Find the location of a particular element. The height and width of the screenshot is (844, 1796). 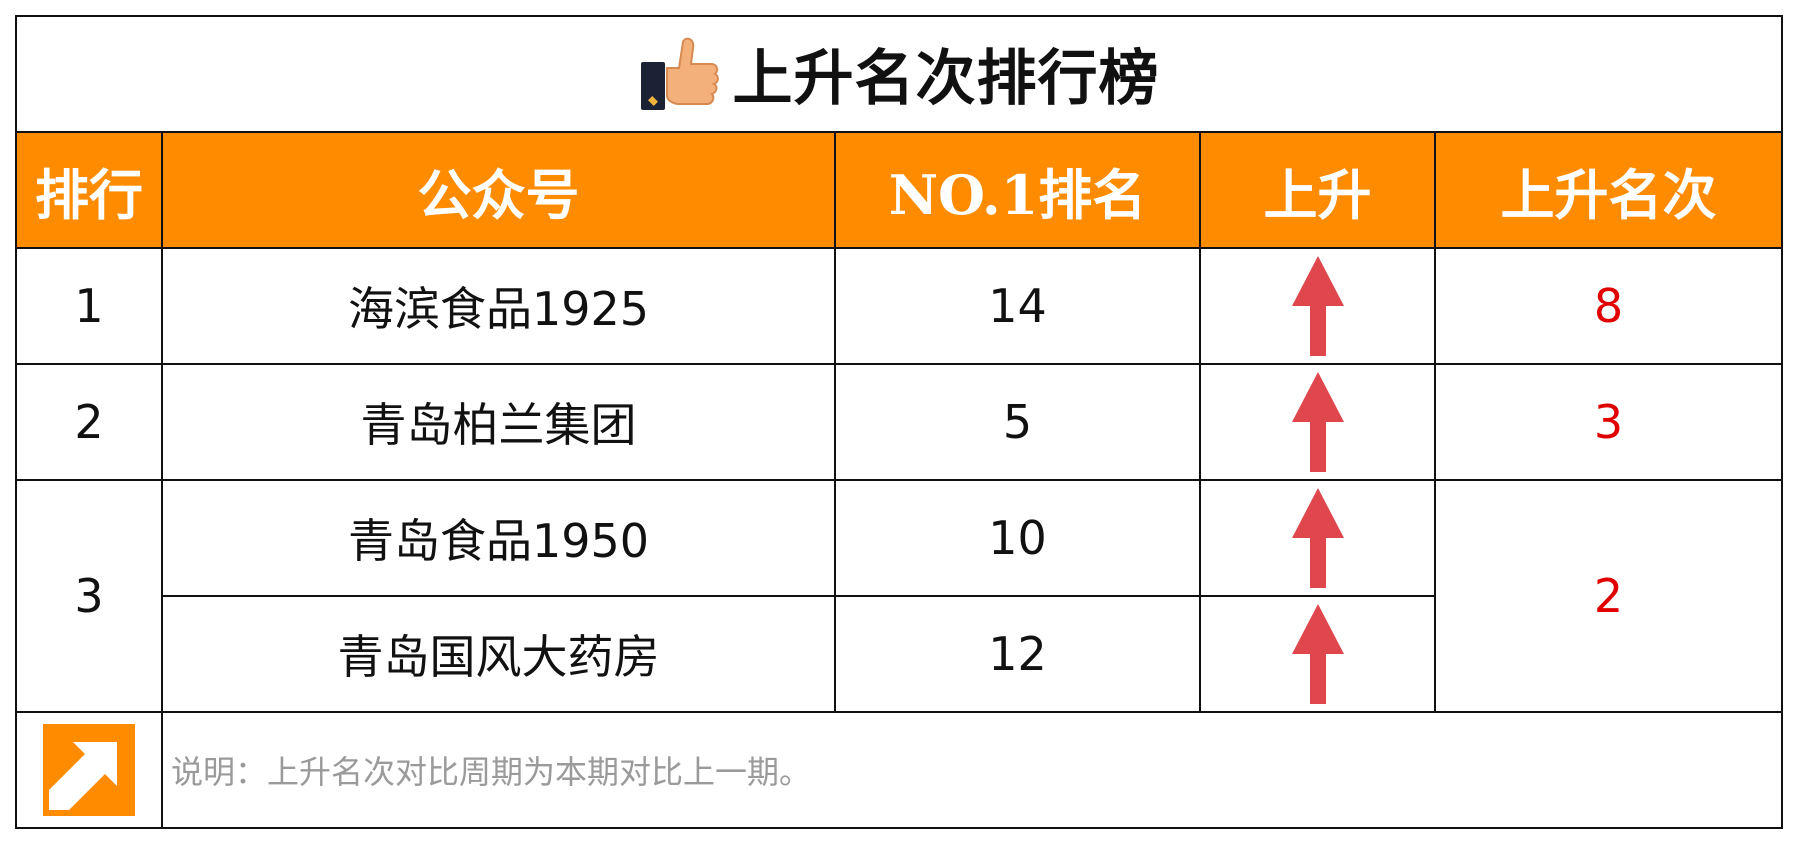

note-icon-cell is located at coordinates (89, 770).